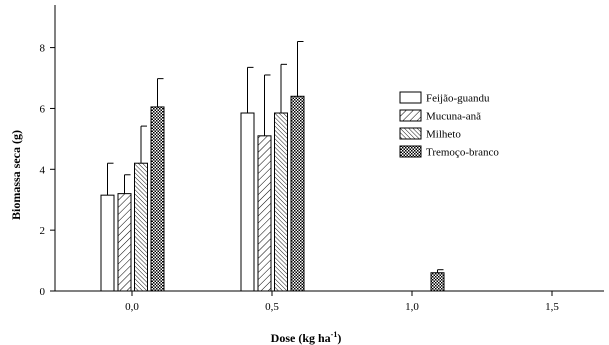  What do you see at coordinates (132, 307) in the screenshot?
I see `x-tick-label: 0,0` at bounding box center [132, 307].